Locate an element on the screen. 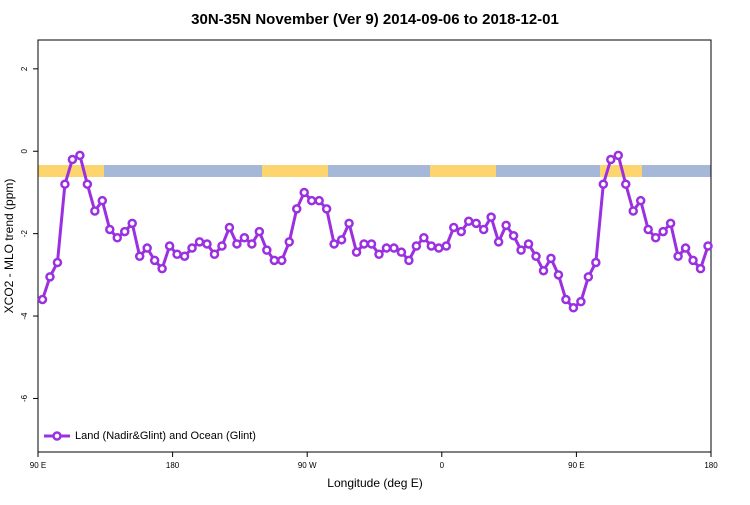  surface-mask is located at coordinates (374, 171).